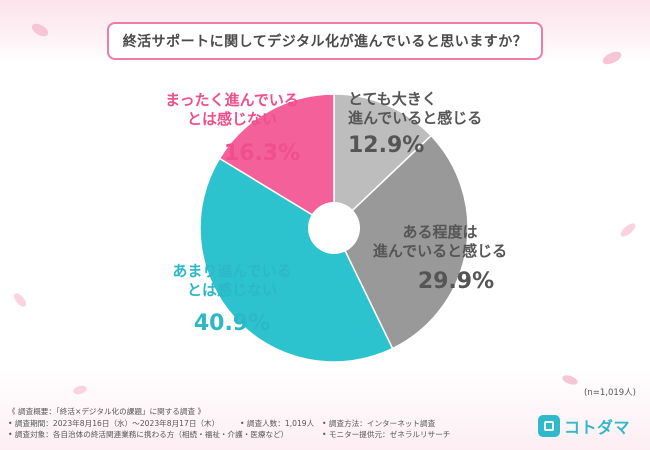 The height and width of the screenshot is (450, 650). What do you see at coordinates (386, 145) in the screenshot?
I see `slice-value-label: 12.9%` at bounding box center [386, 145].